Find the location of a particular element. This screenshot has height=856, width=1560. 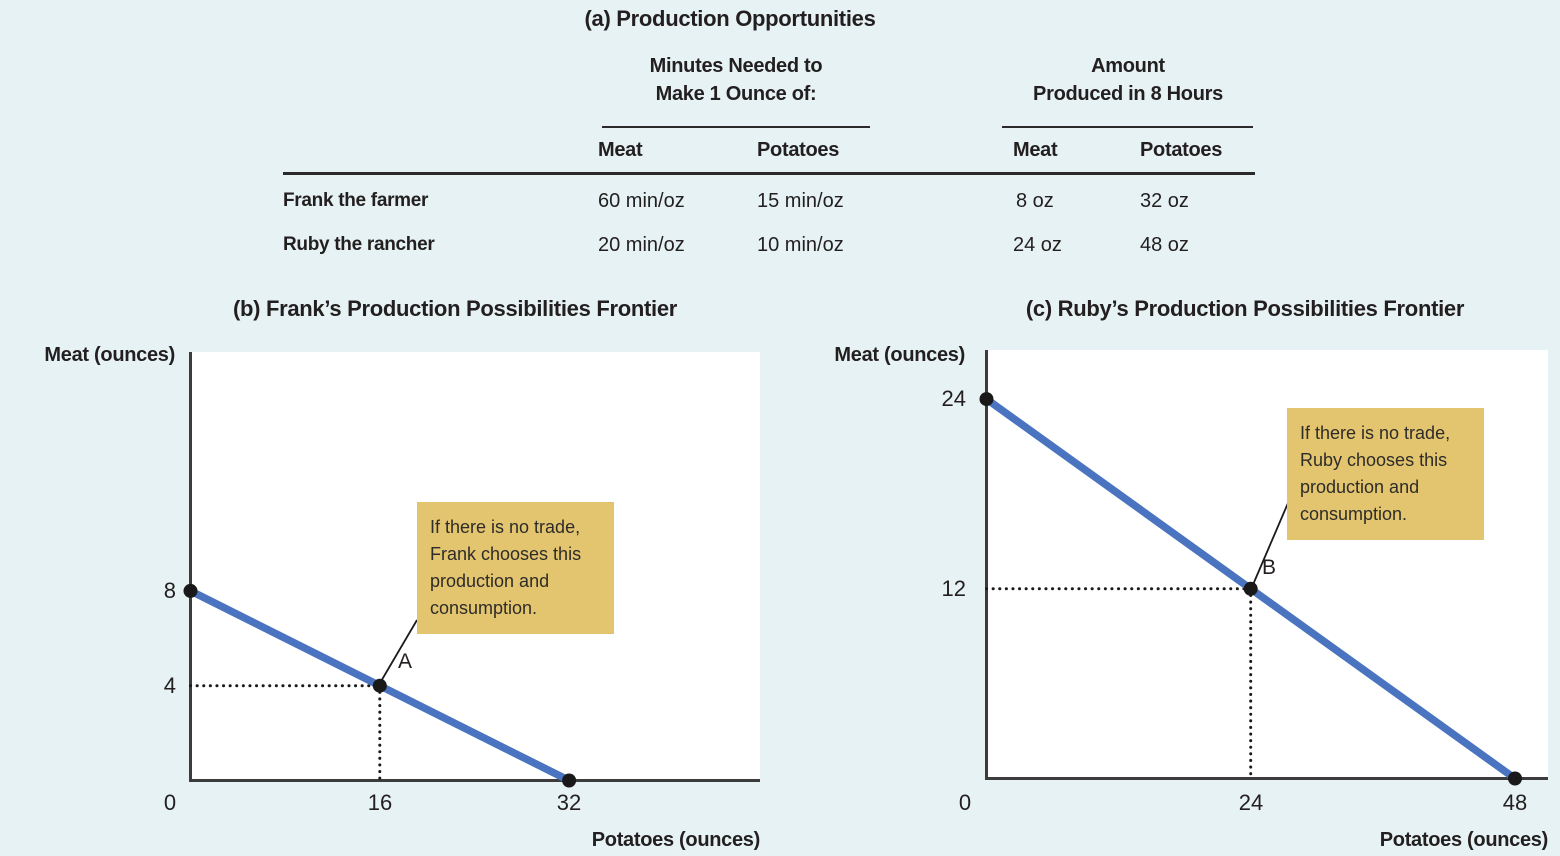

table-group-rule-amount is located at coordinates (1127, 127).